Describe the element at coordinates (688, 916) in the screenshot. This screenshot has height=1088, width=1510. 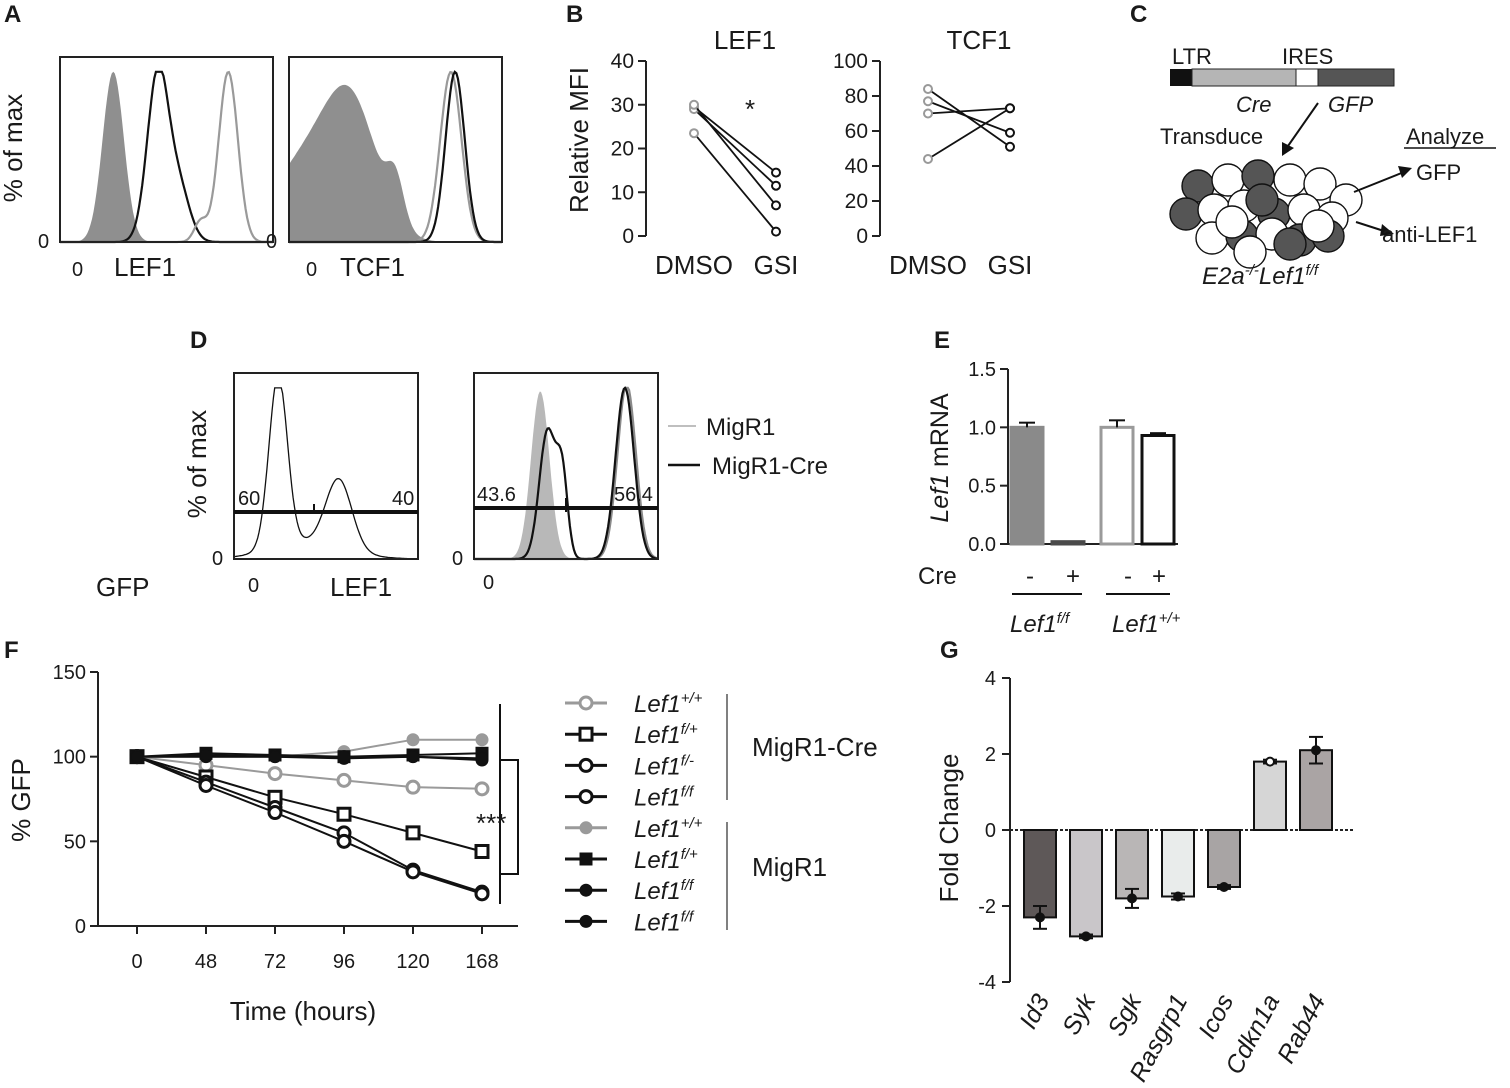
I see `legend-label-sup: f/f` at that location.